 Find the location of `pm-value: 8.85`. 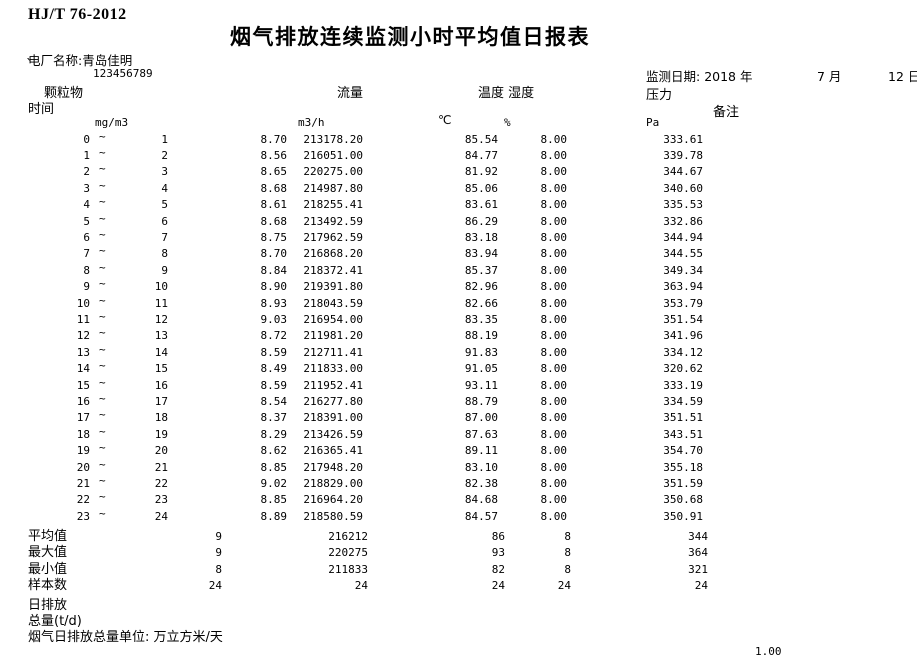

pm-value: 8.85 is located at coordinates (274, 500).